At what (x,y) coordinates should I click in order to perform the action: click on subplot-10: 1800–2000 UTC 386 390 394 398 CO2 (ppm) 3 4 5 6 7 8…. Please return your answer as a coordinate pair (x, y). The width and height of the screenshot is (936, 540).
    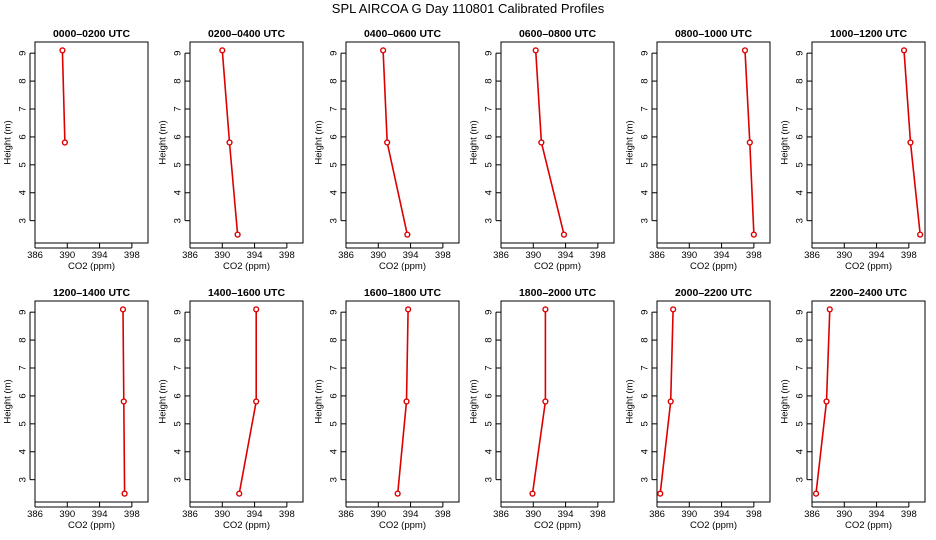
    Looking at the image, I should click on (542, 409).